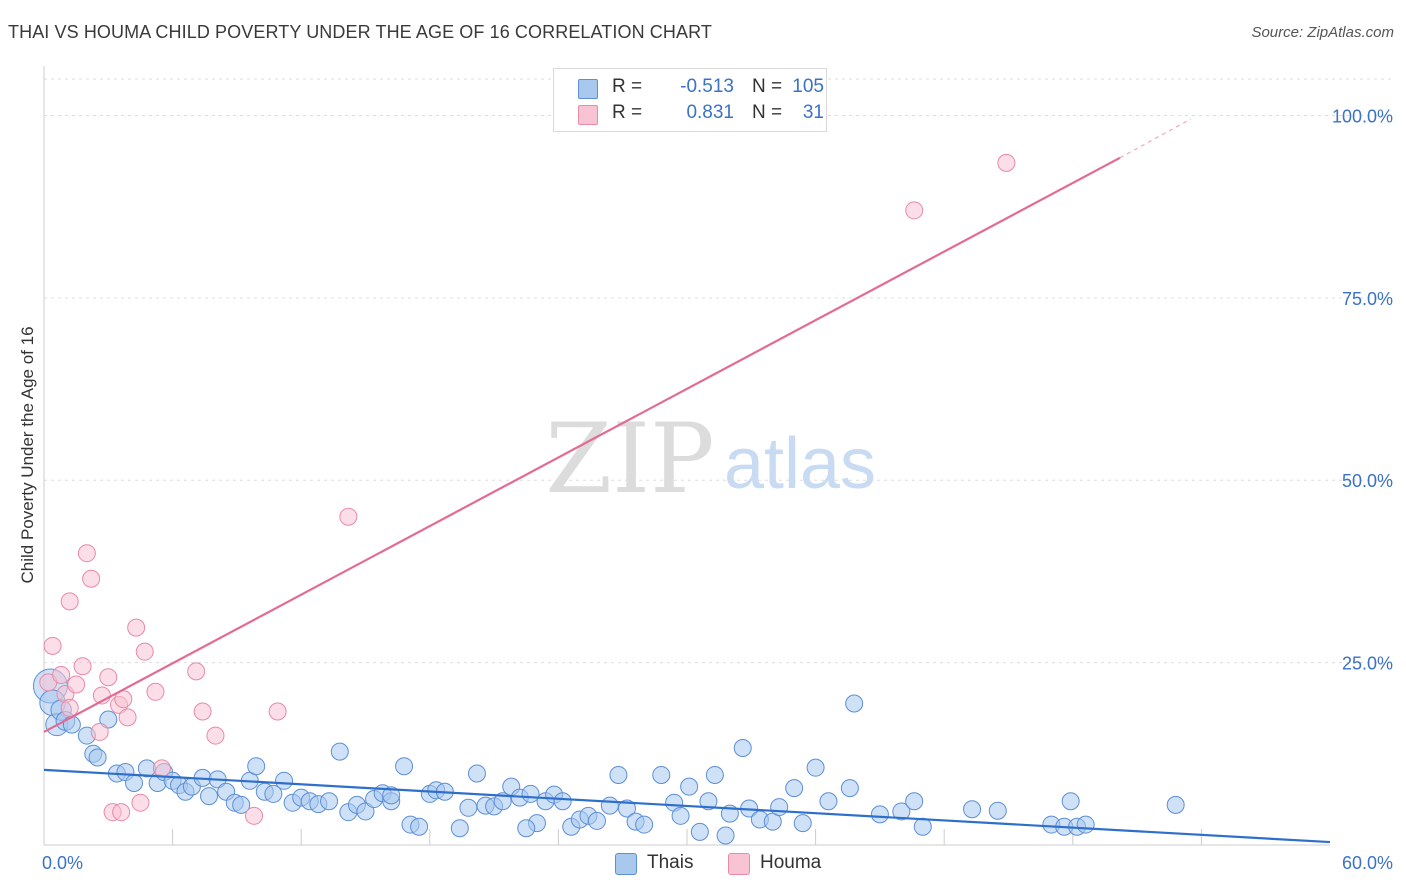  I want to click on houma-legend-label: Houma, so click(791, 862).